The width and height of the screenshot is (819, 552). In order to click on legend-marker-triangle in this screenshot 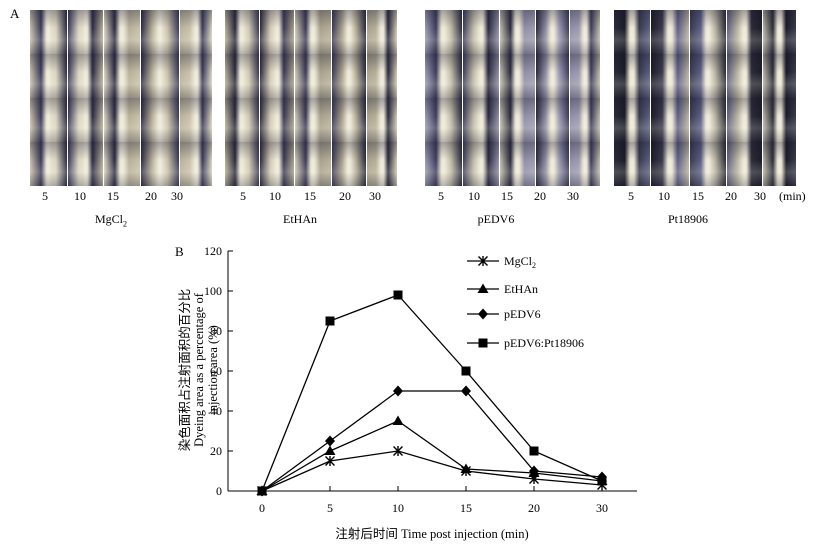, I will do `click(483, 288)`.